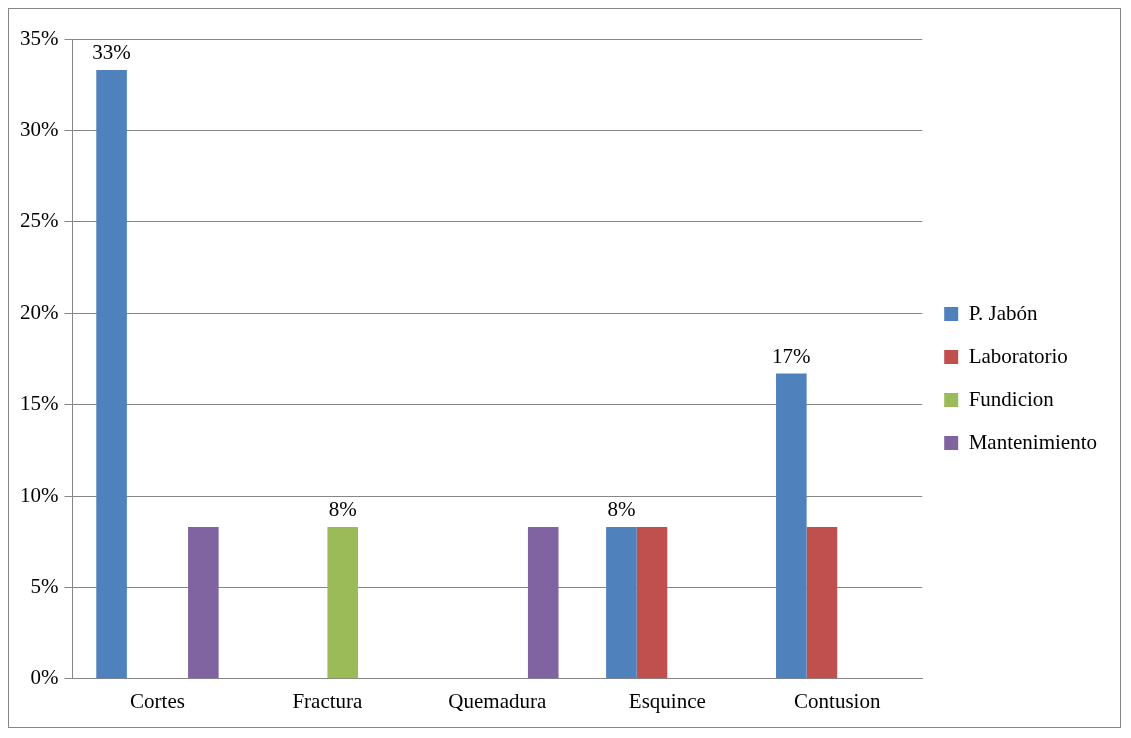  Describe the element at coordinates (39, 220) in the screenshot. I see `y-tick-label: 25%` at that location.